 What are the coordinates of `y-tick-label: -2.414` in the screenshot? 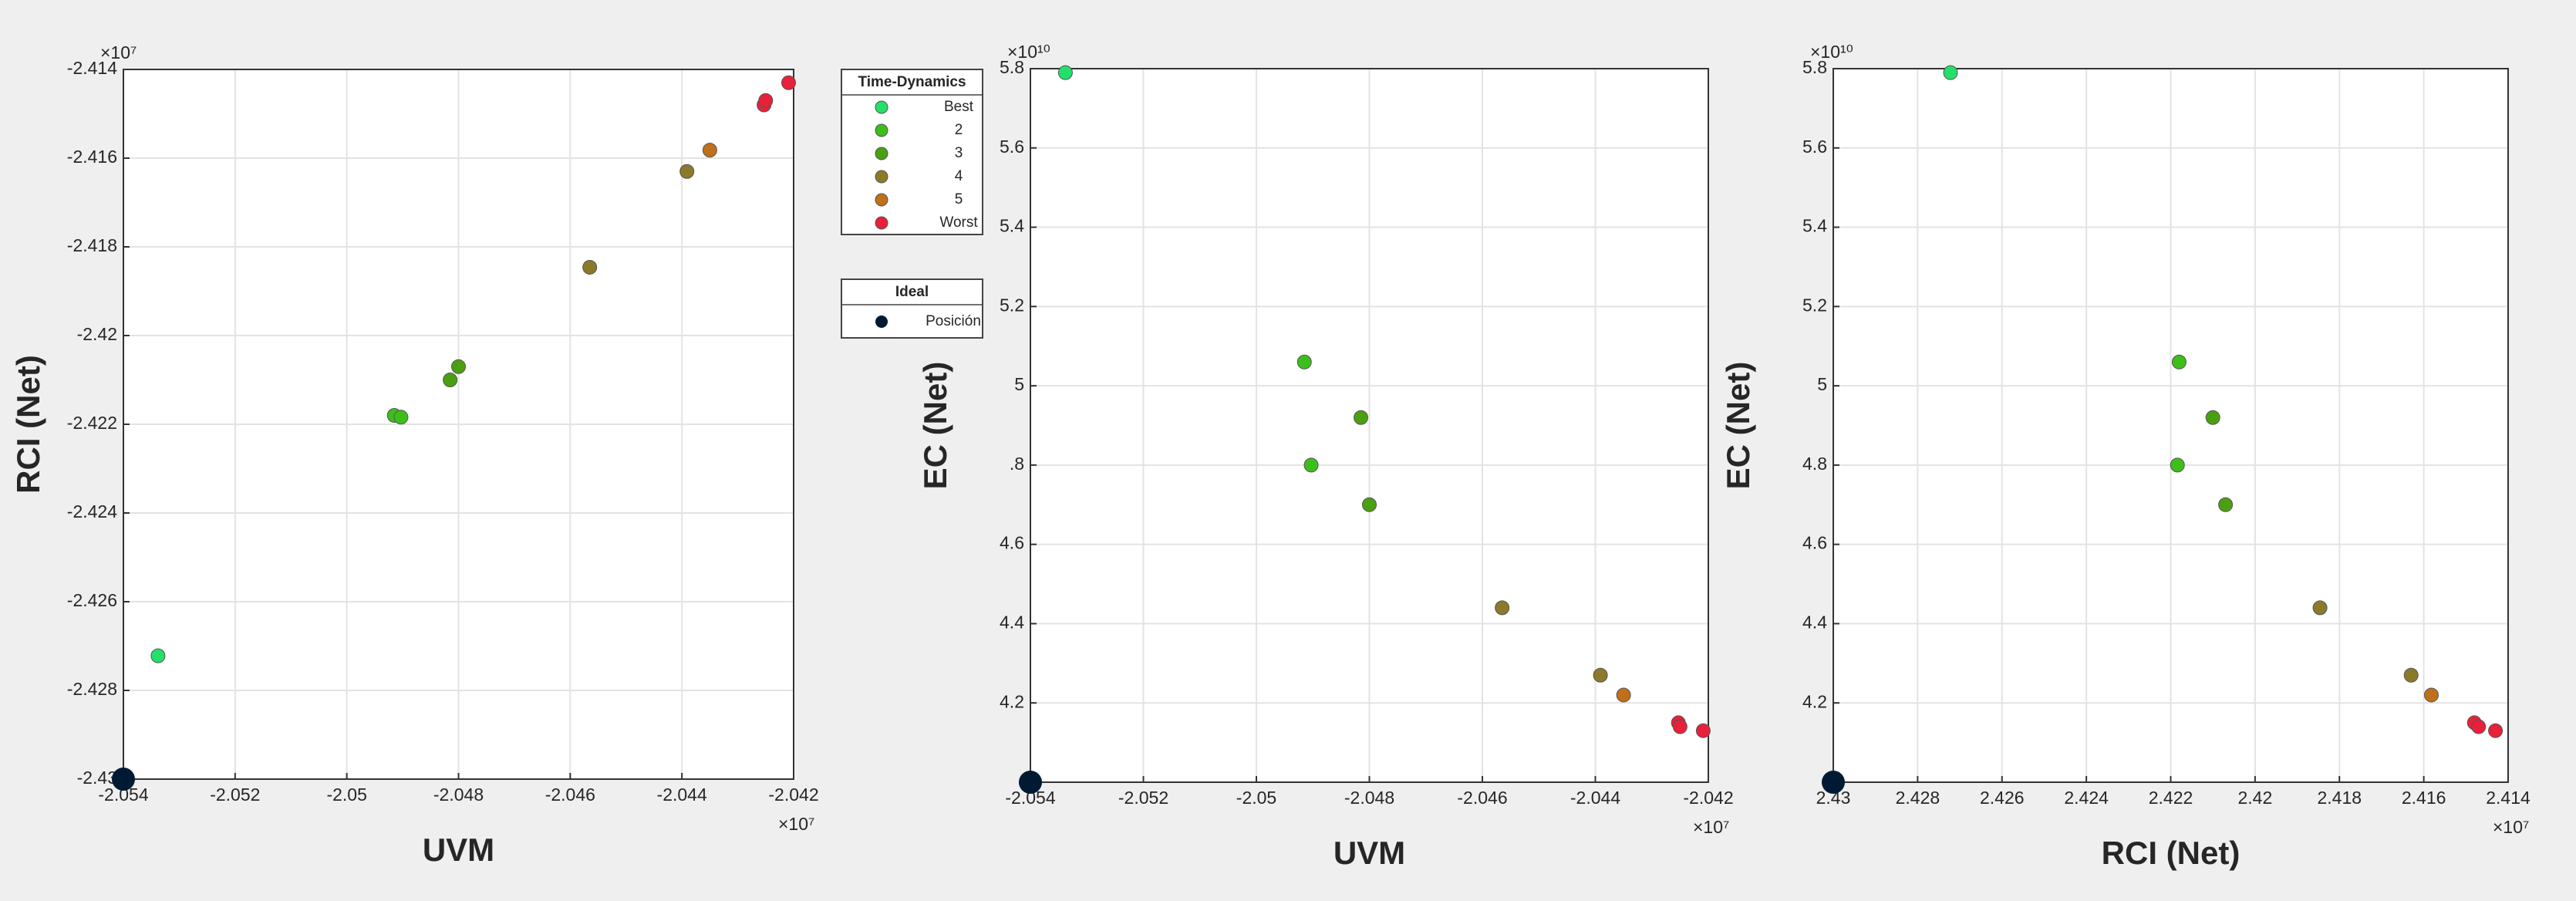 It's located at (92, 68).